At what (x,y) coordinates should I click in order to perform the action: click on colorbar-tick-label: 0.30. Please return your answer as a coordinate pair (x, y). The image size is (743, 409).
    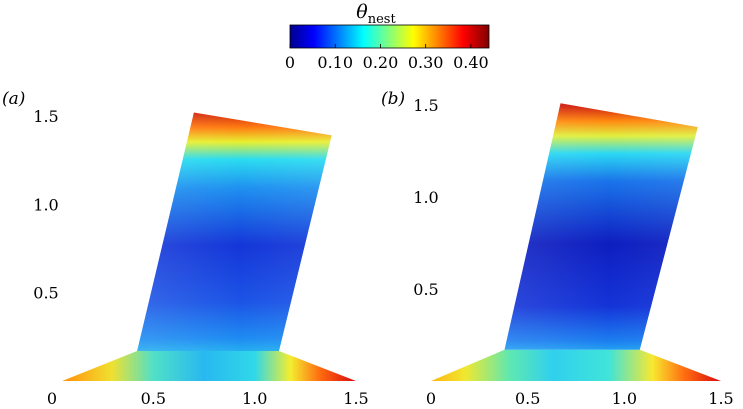
    Looking at the image, I should click on (426, 62).